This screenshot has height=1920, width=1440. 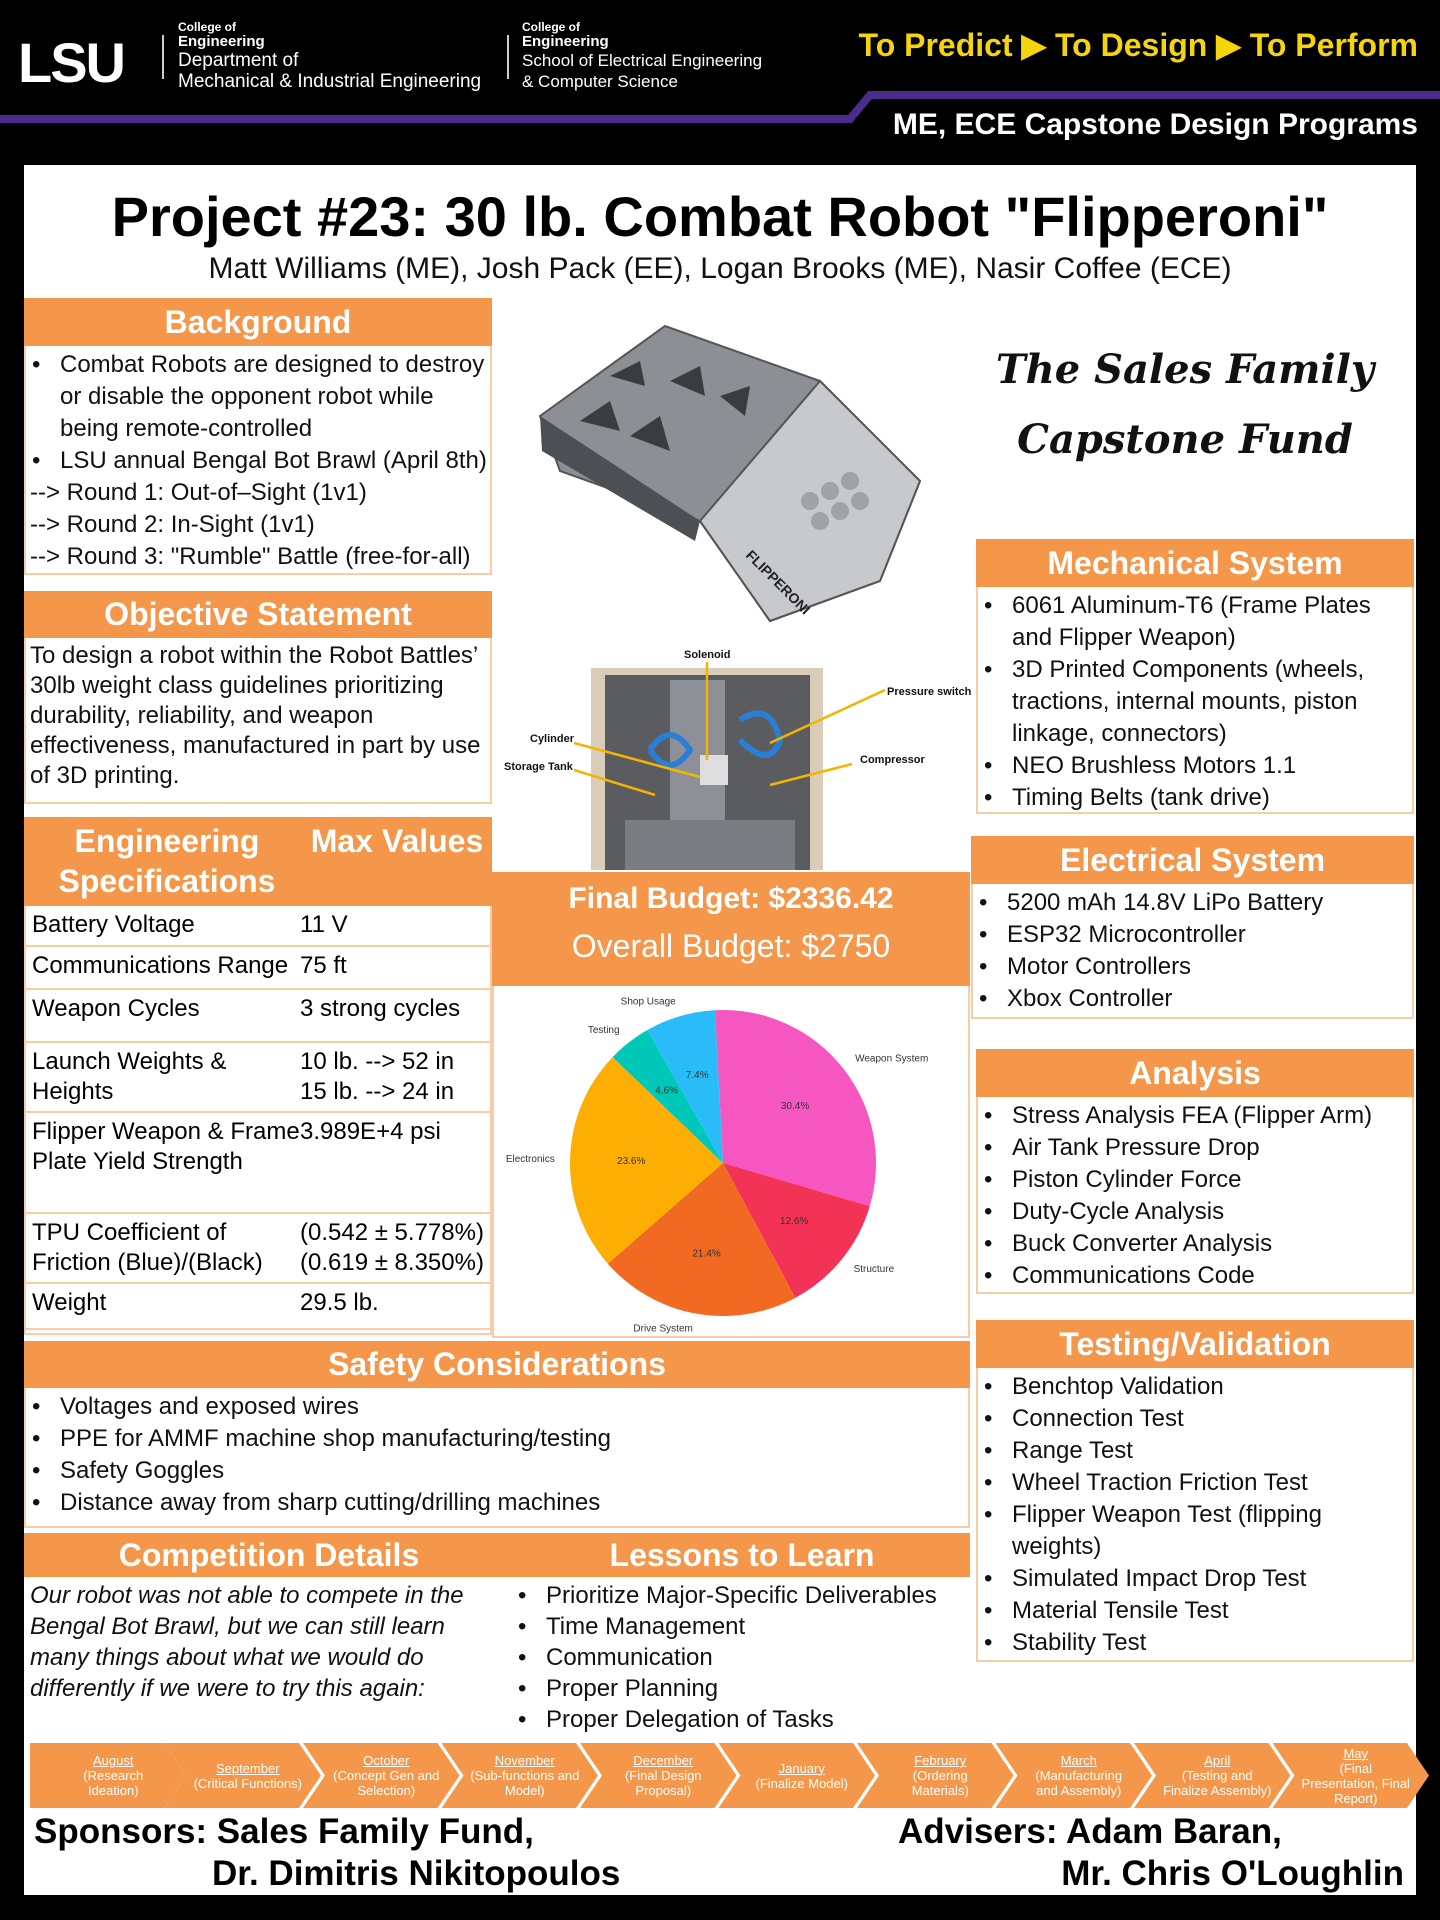 What do you see at coordinates (198, 492) in the screenshot?
I see `list-item: --> Round 1: Out-of–Sight (1v1)` at bounding box center [198, 492].